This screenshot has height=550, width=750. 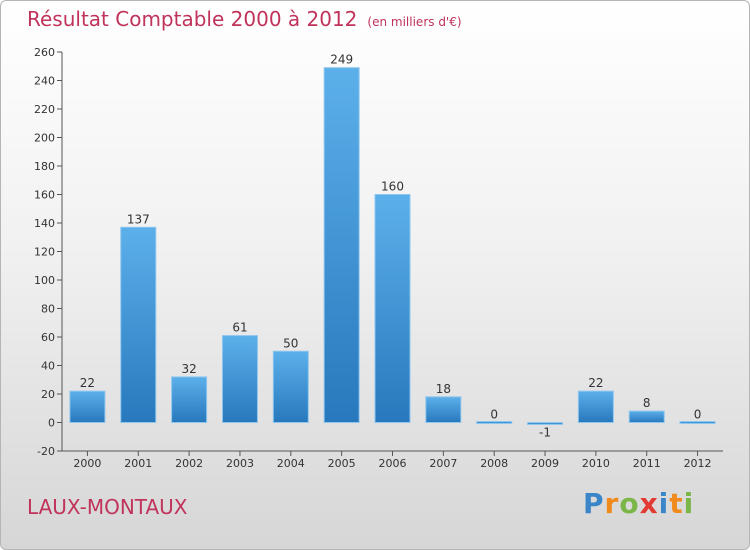 What do you see at coordinates (443, 410) in the screenshot?
I see `bar-2007` at bounding box center [443, 410].